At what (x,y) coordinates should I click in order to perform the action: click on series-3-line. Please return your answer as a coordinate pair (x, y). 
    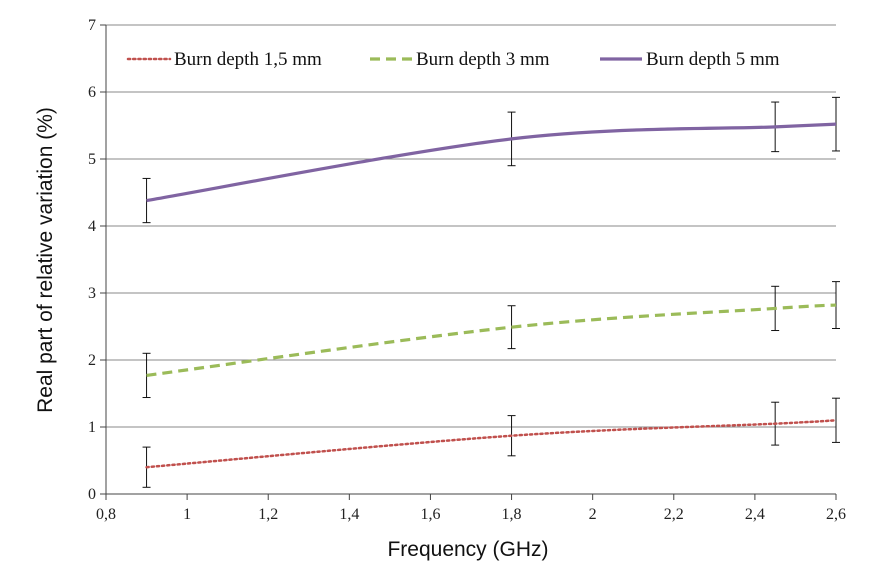
    Looking at the image, I should click on (491, 162).